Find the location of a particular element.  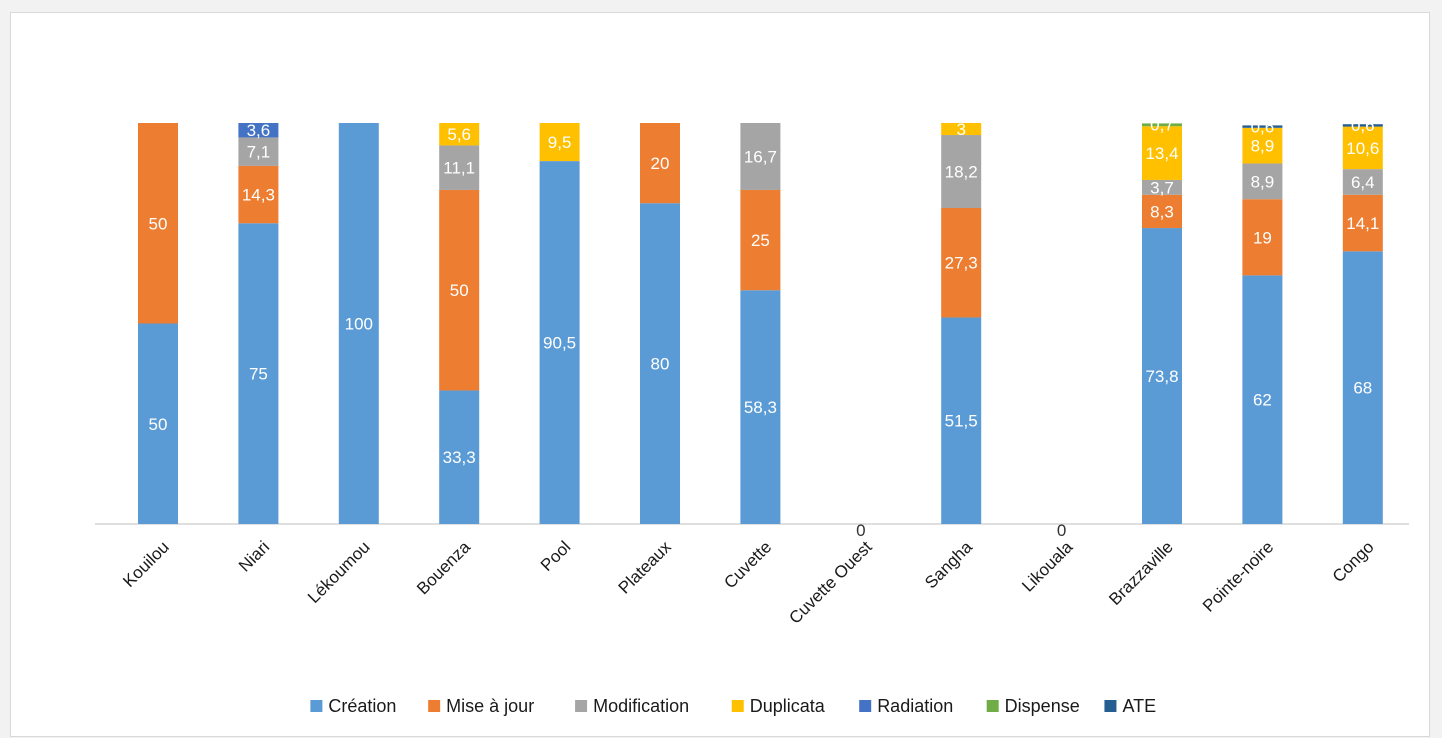

bar-value-label: 100 is located at coordinates (359, 324).